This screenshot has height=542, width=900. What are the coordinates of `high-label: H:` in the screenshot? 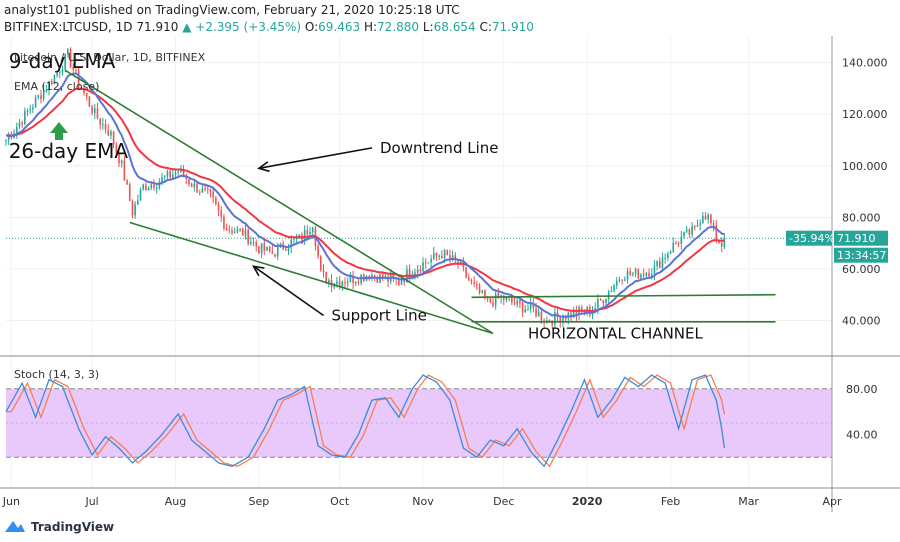 It's located at (370, 27).